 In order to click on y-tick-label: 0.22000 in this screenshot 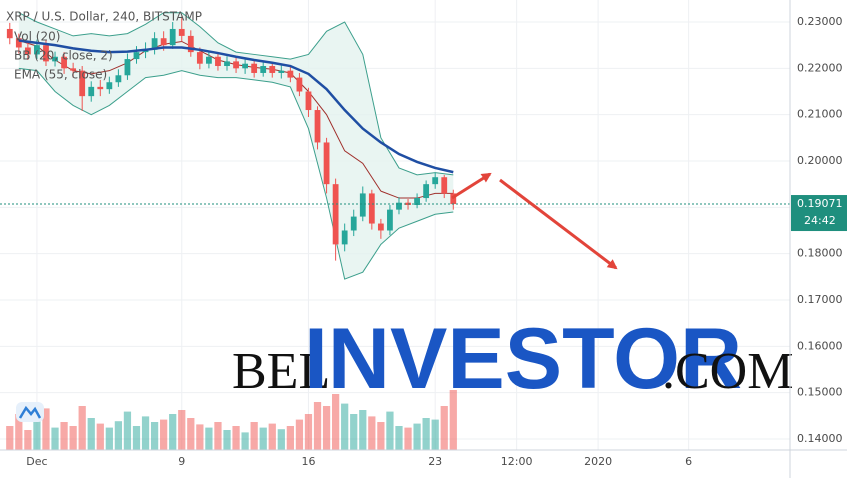, I will do `click(820, 67)`.